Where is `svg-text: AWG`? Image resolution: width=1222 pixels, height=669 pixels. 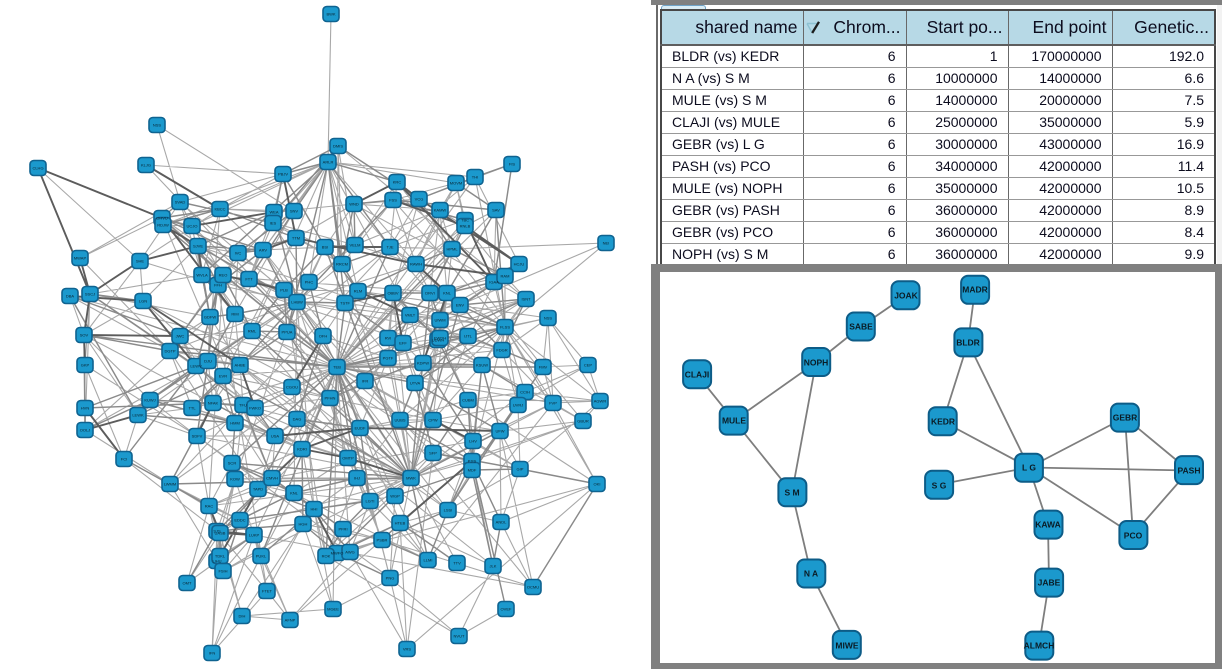
svg-text: AWG is located at coordinates (349, 552).